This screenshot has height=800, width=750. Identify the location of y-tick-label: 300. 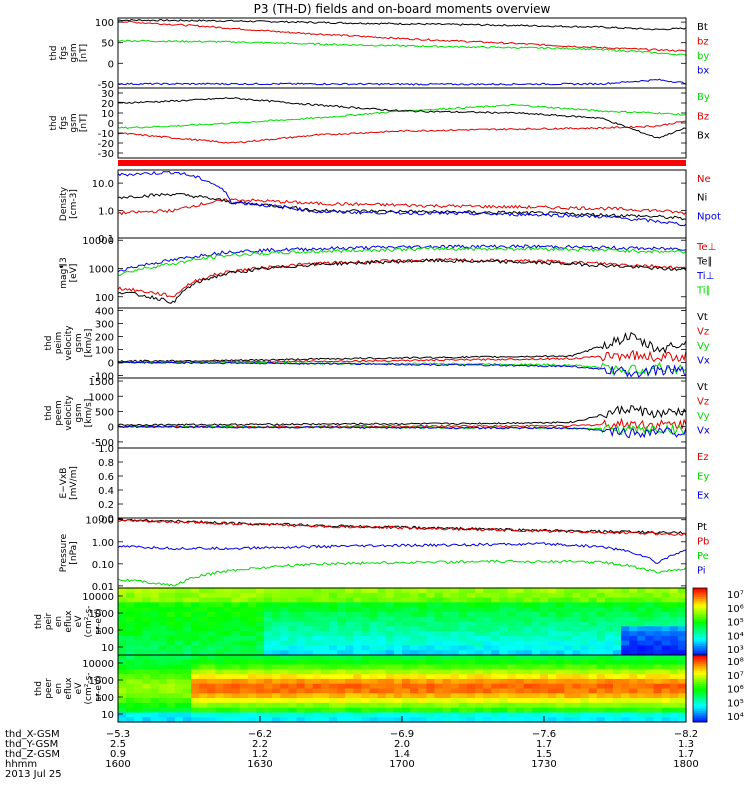
(104, 325).